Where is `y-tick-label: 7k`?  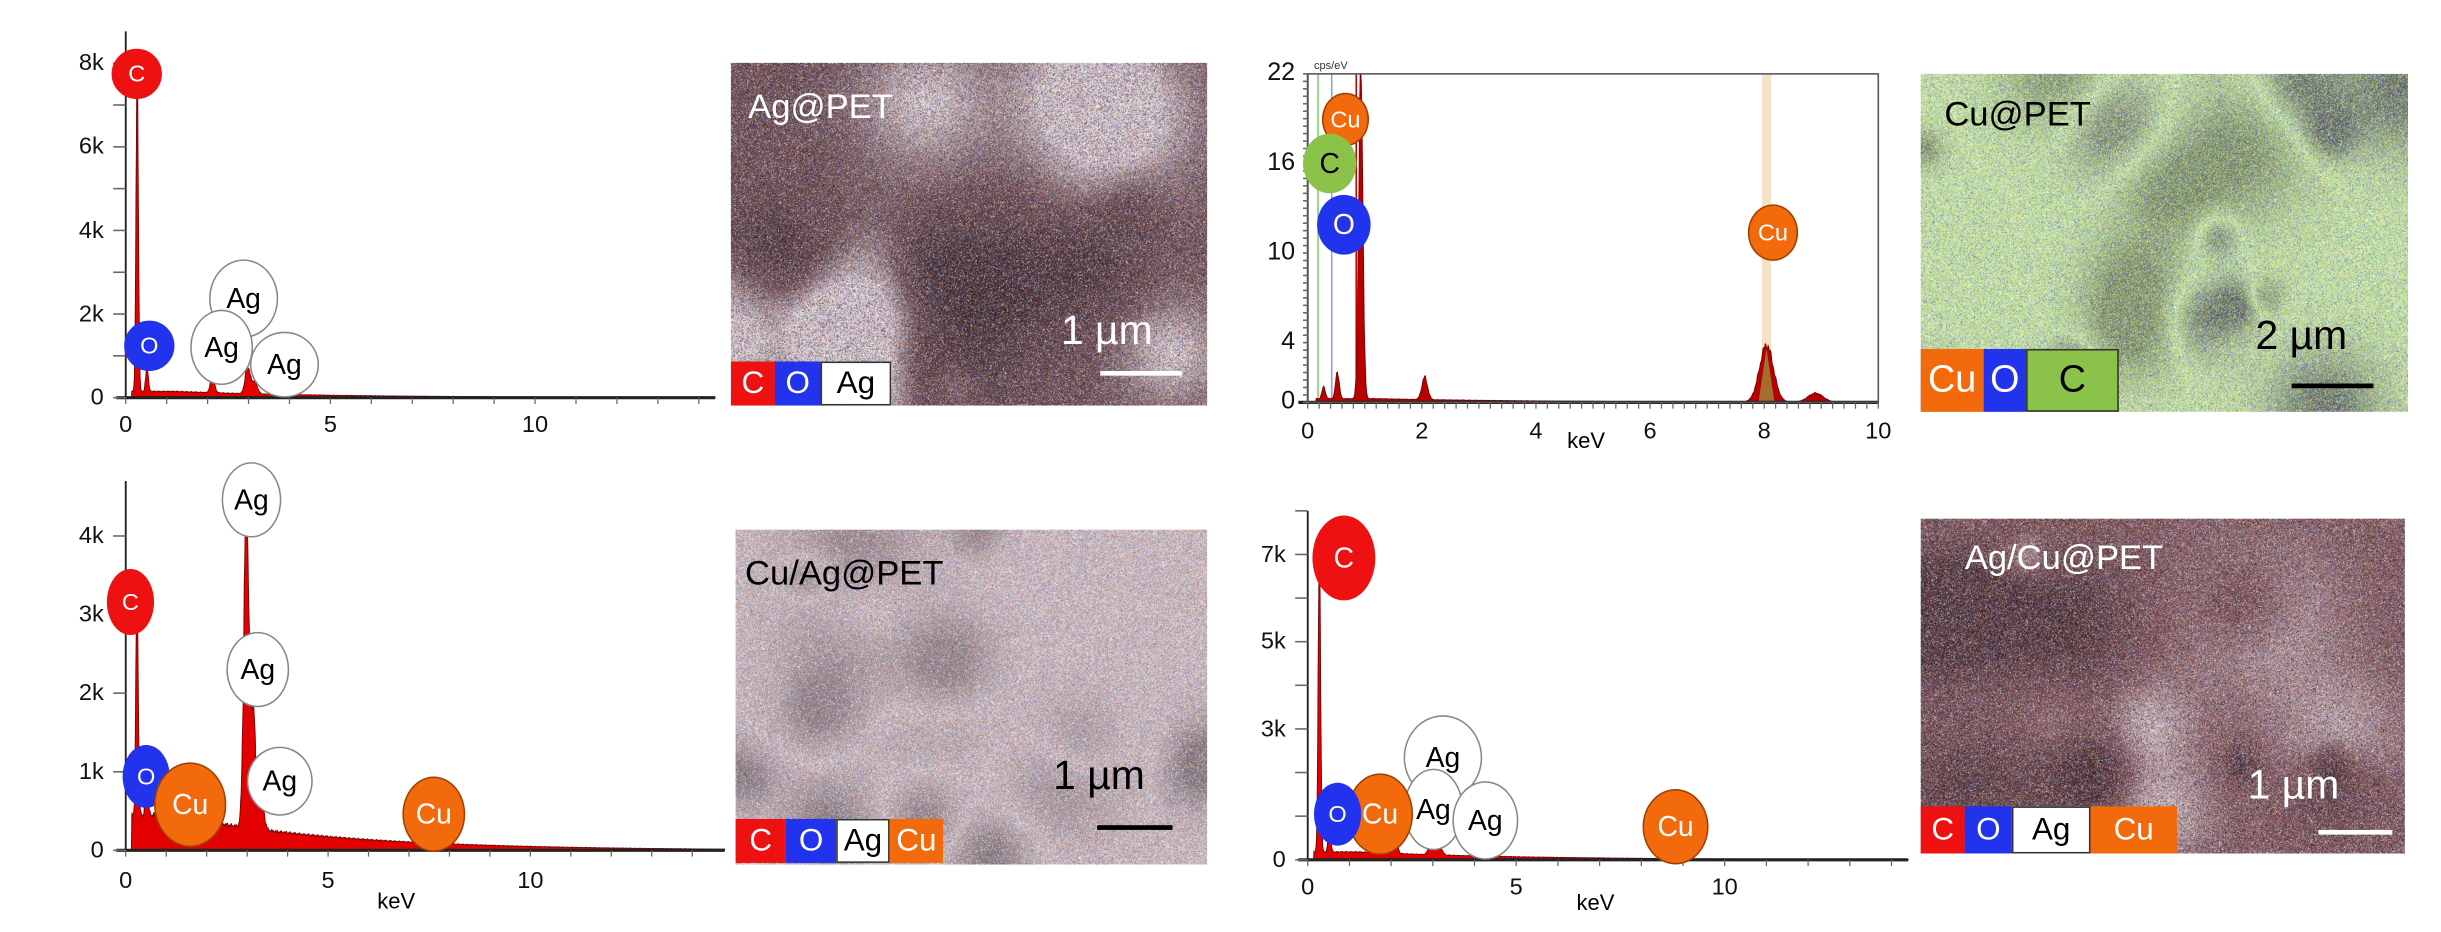 y-tick-label: 7k is located at coordinates (1273, 554).